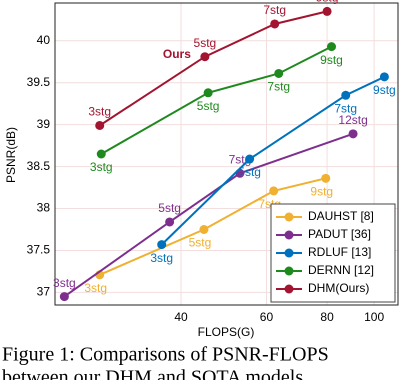  I want to click on annotation: Ours, so click(177, 54).